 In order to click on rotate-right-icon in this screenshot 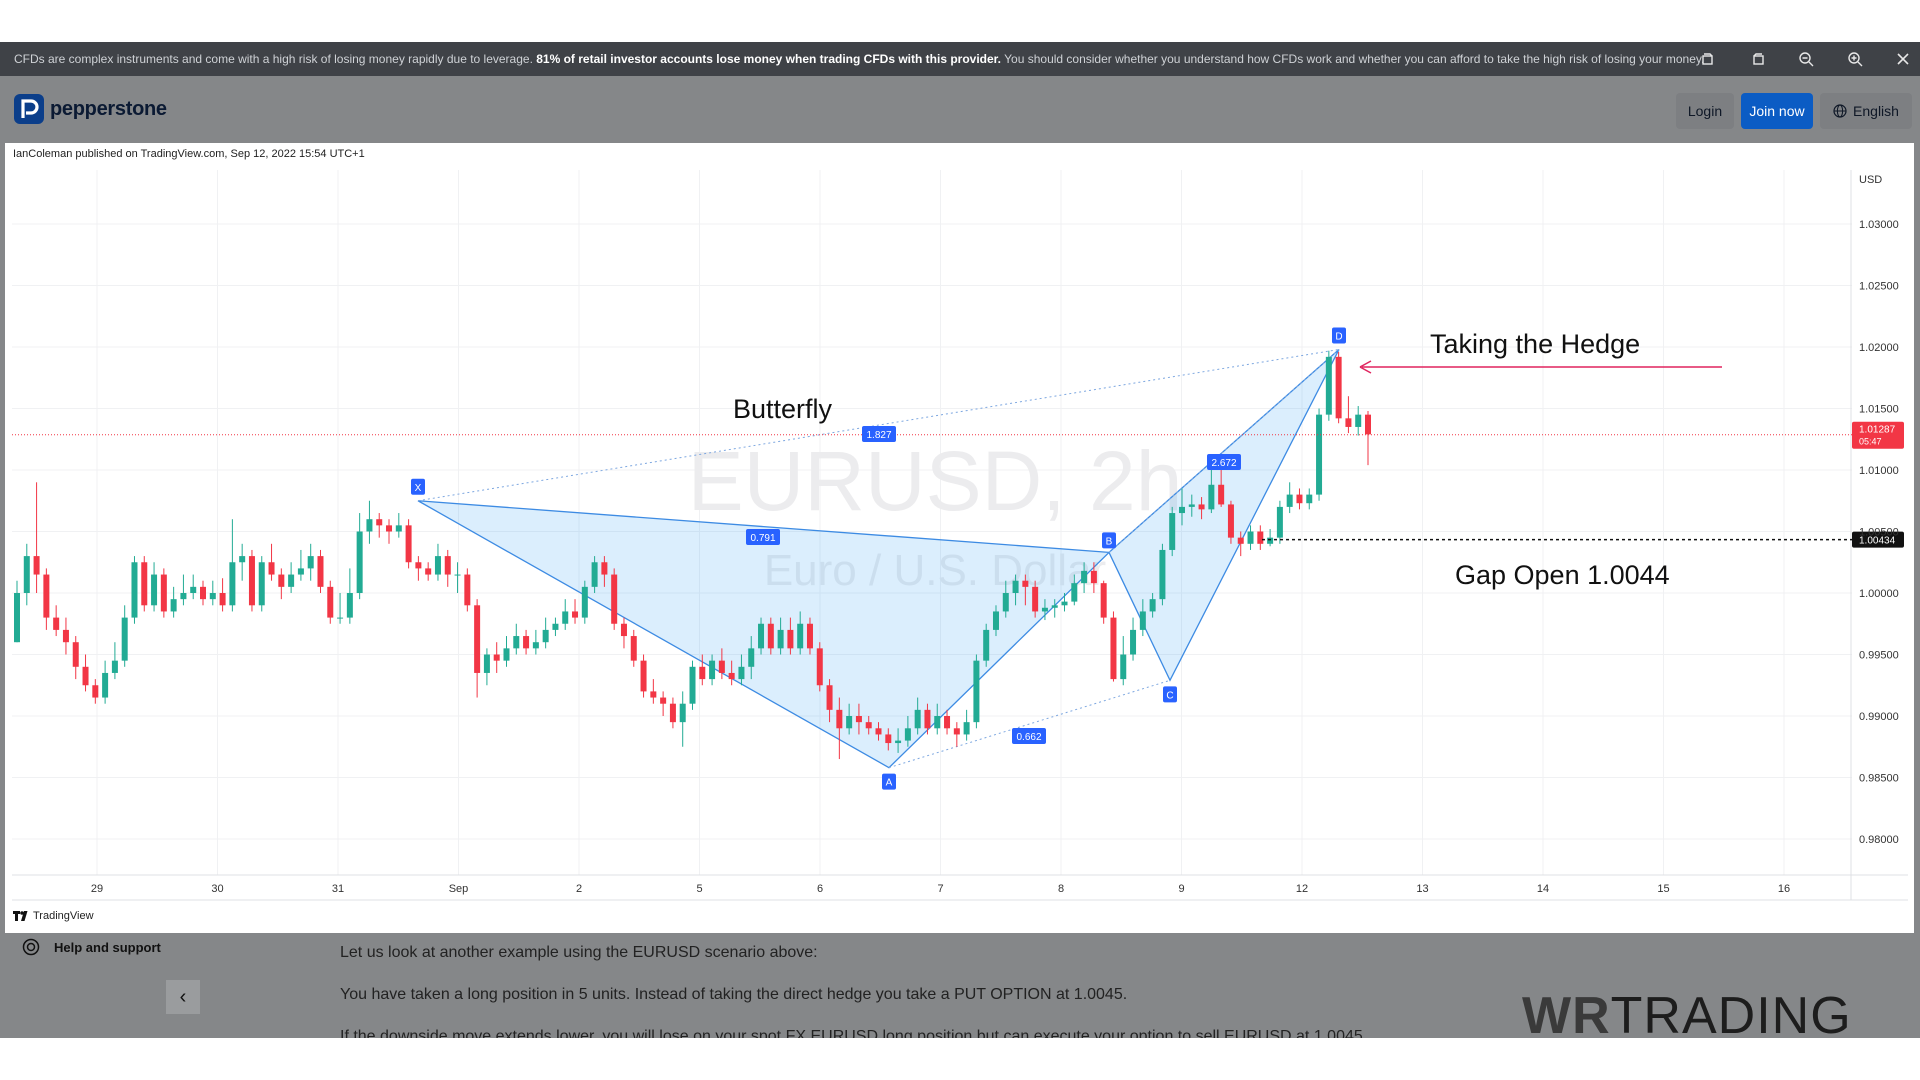, I will do `click(1758, 59)`.